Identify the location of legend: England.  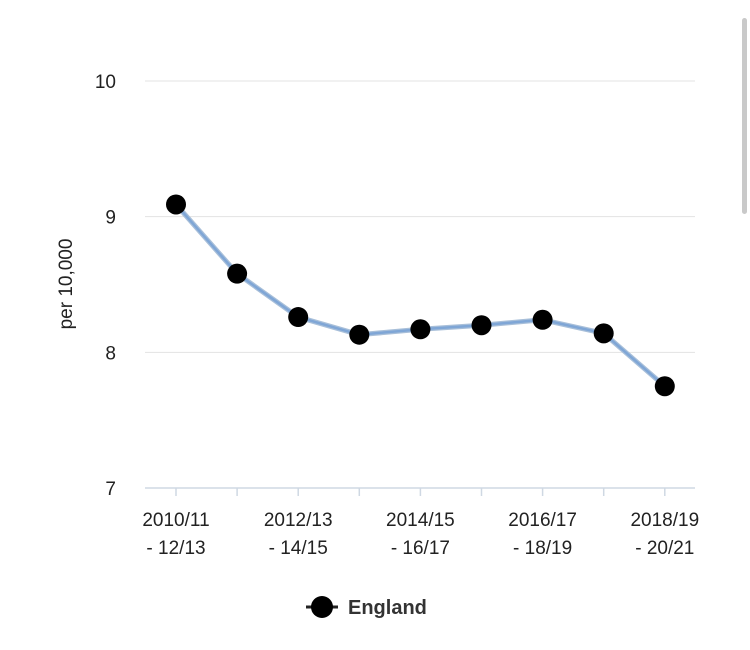
(366, 607).